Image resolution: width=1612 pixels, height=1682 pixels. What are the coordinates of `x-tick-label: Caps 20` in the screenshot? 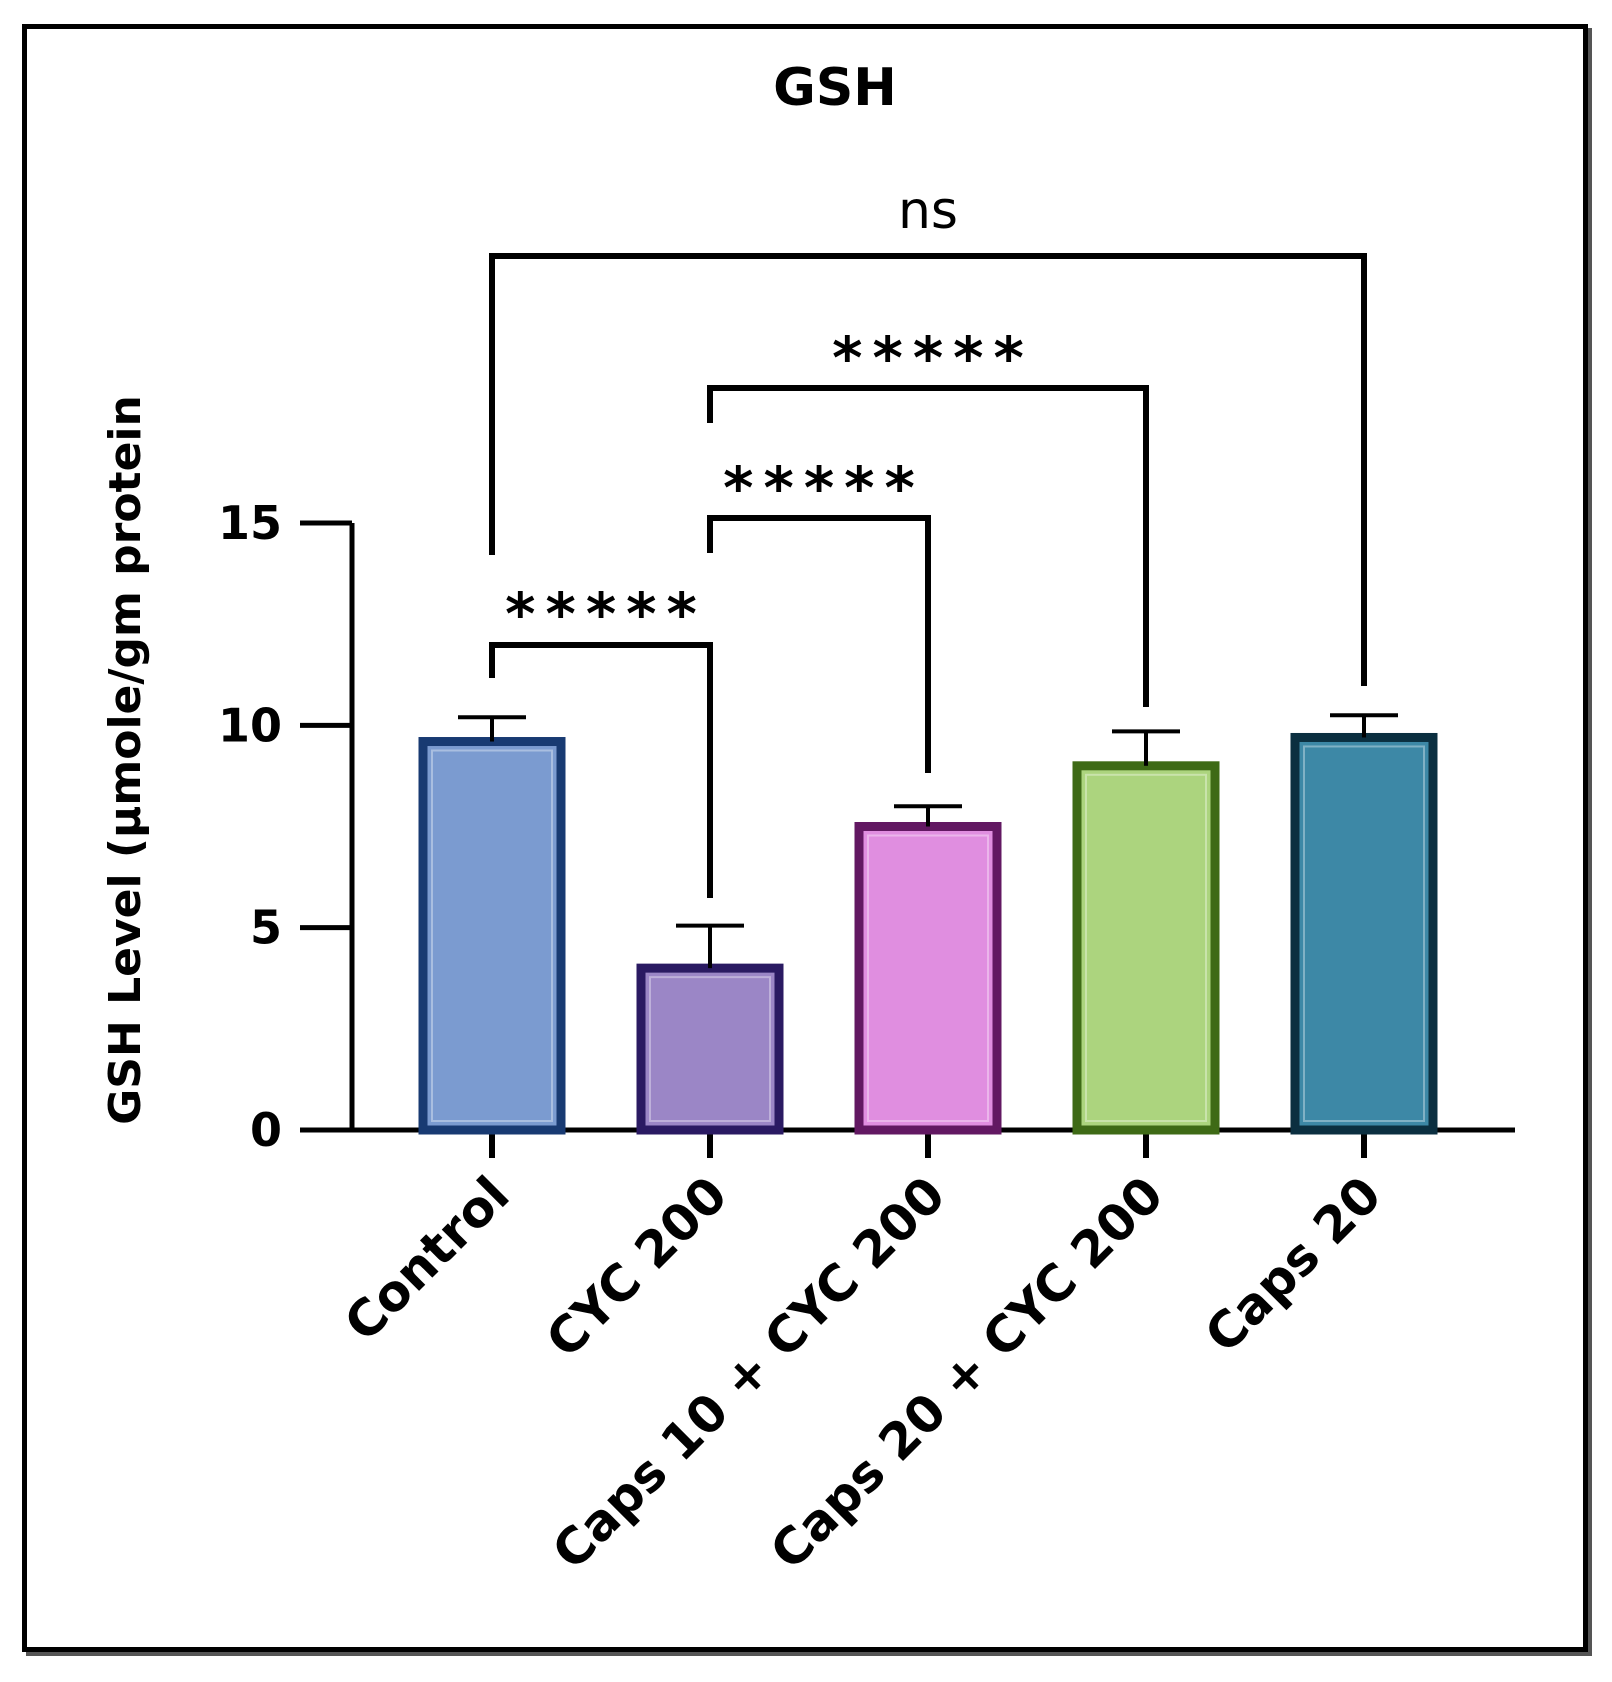 It's located at (1293, 1264).